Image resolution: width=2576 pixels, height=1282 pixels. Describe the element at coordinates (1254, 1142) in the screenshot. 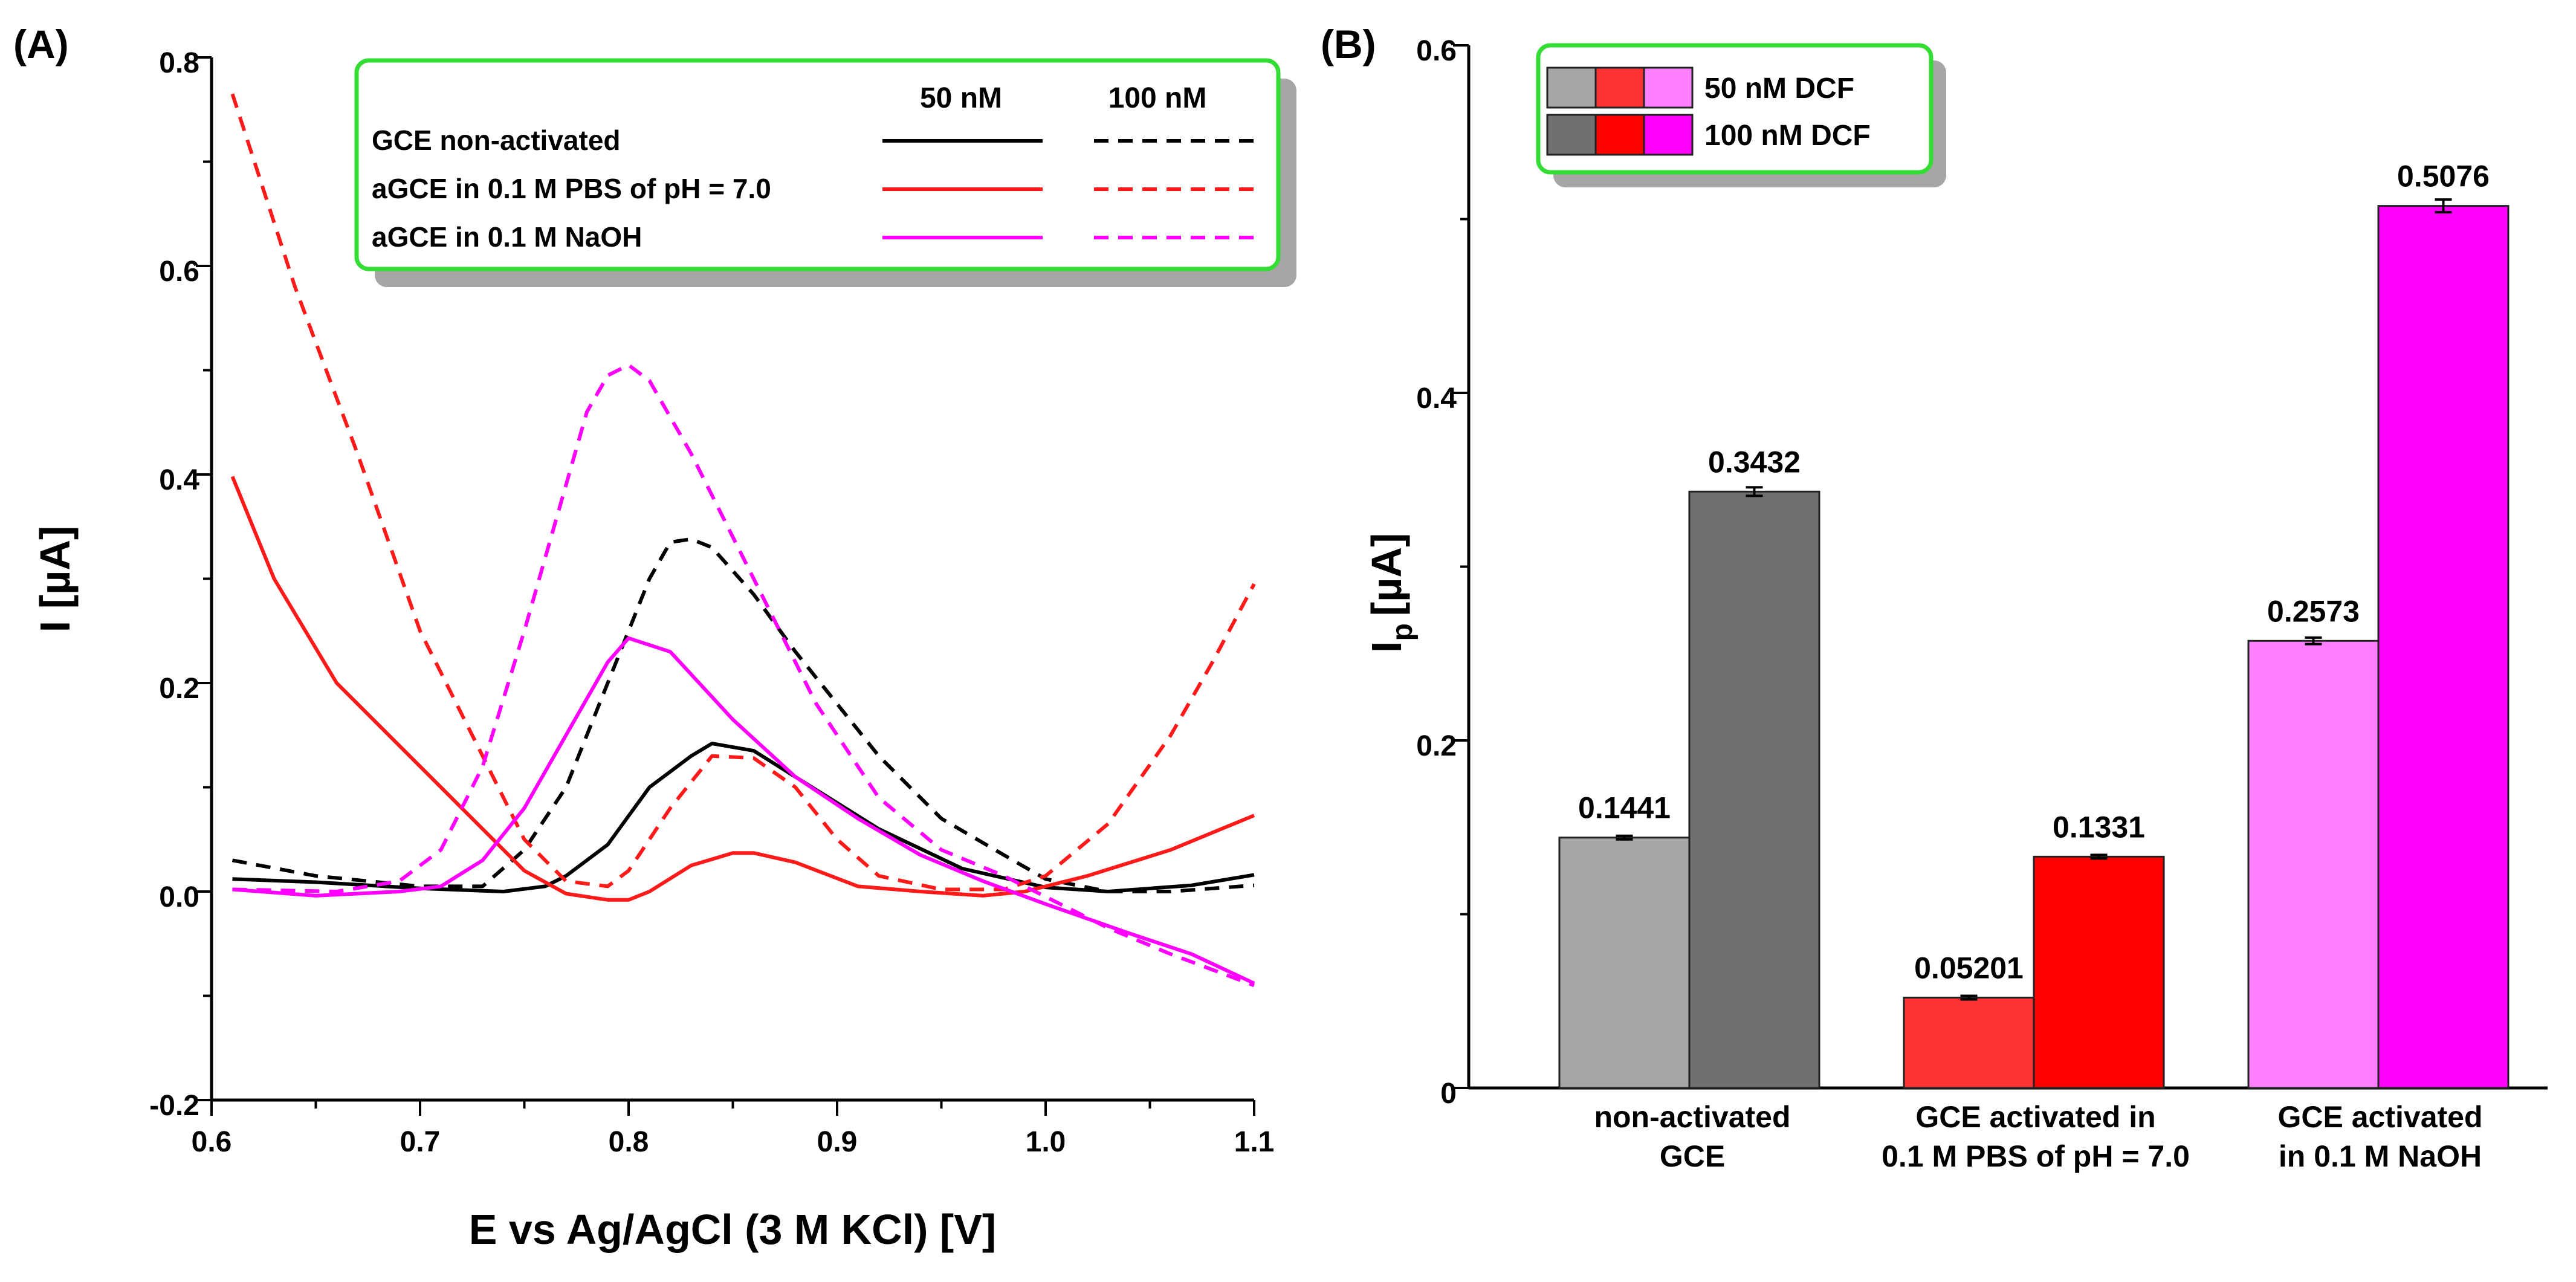

I see `x-tick-label: 1.1` at that location.